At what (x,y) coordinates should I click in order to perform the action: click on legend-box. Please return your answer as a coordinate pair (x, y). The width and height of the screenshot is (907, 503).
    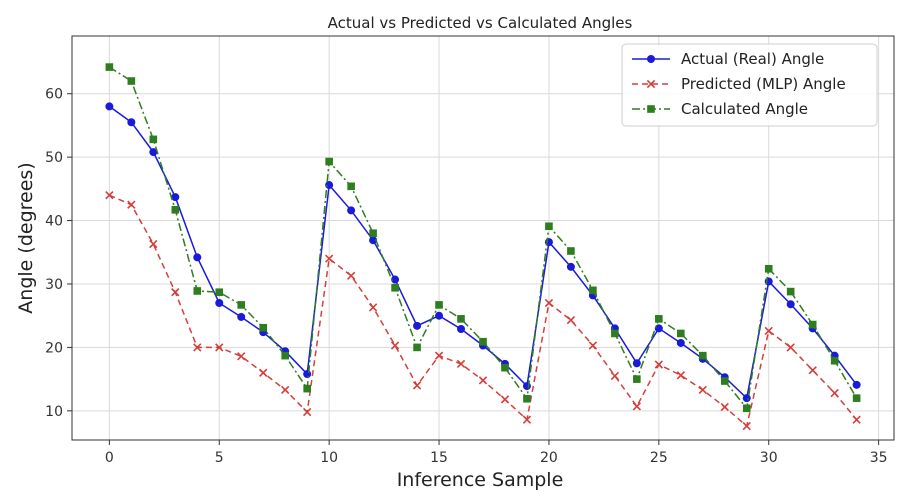
    Looking at the image, I should click on (749, 85).